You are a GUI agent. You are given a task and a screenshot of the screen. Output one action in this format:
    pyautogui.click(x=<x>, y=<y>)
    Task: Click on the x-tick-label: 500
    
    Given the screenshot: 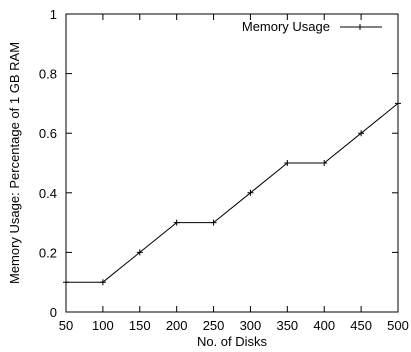 What is the action you would take?
    pyautogui.click(x=398, y=325)
    